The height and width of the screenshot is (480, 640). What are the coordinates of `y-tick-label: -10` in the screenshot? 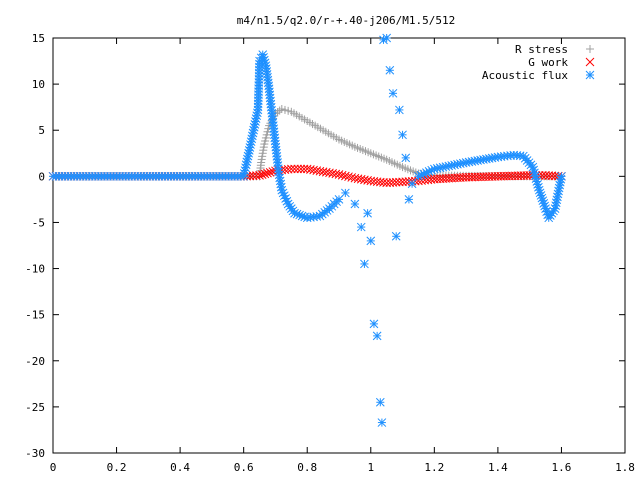 It's located at (35, 269).